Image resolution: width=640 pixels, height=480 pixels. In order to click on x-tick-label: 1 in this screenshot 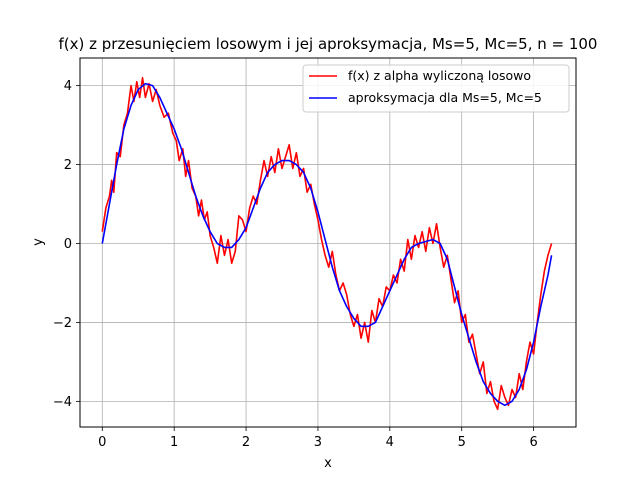, I will do `click(174, 442)`.